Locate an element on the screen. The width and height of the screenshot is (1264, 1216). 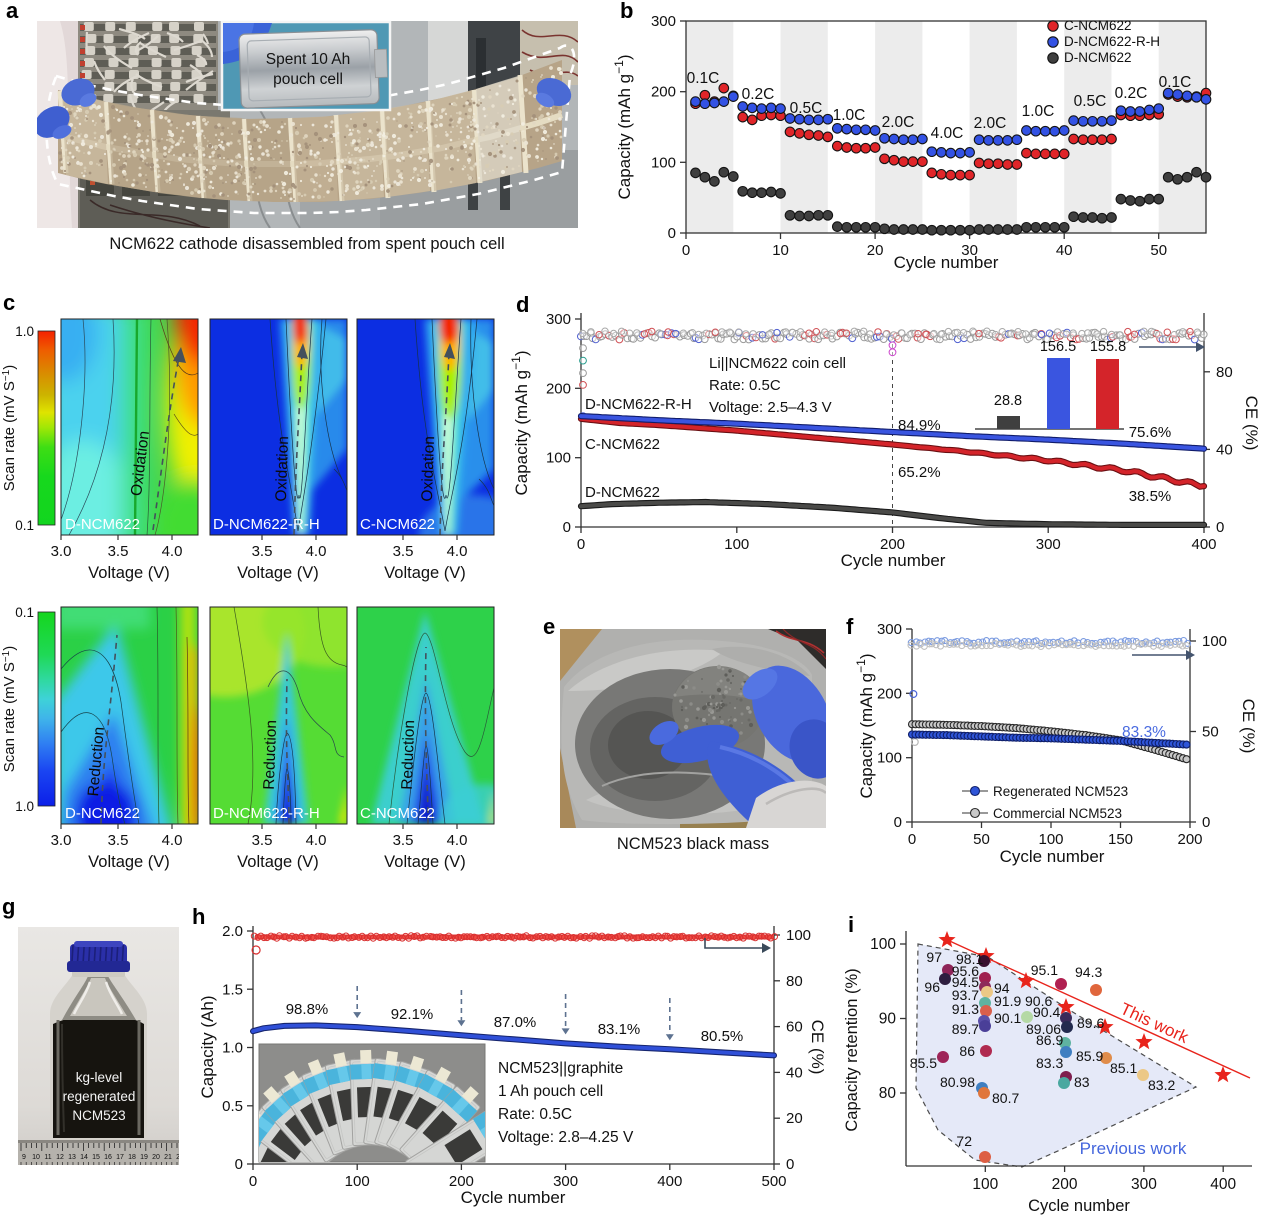
svg-text: 1.5 is located at coordinates (232, 989).